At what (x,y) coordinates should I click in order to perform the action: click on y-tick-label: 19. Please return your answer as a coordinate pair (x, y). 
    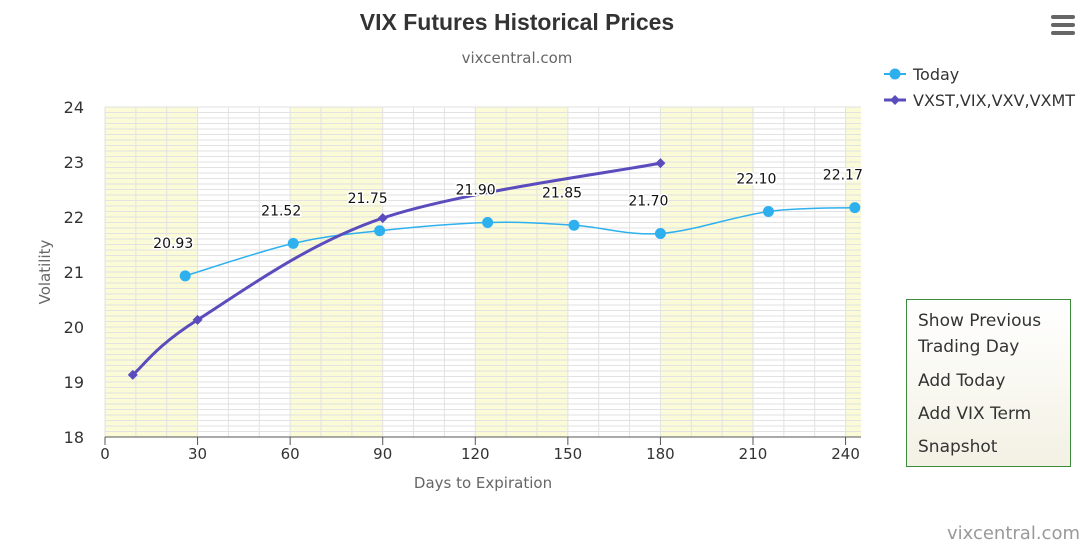
    Looking at the image, I should click on (74, 382).